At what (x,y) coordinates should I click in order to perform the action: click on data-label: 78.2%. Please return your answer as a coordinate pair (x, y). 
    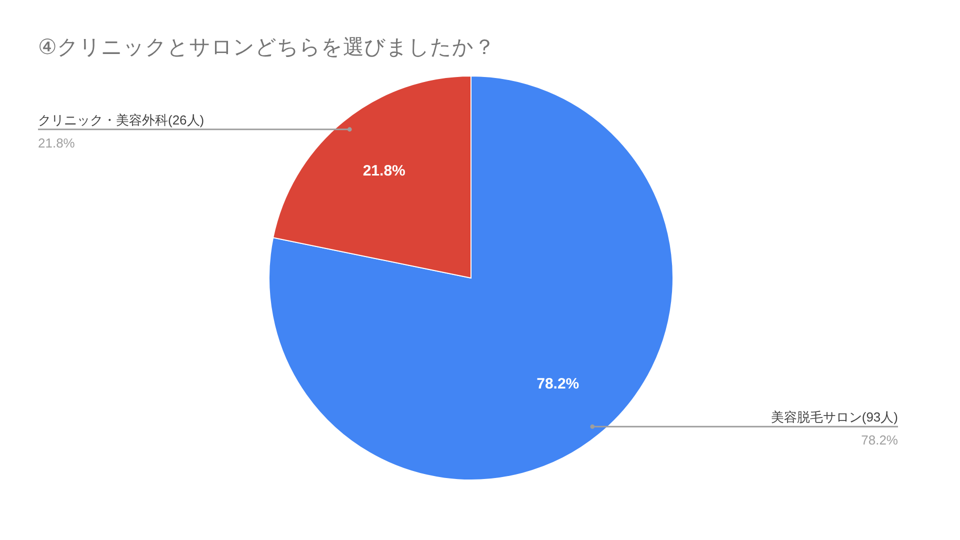
    Looking at the image, I should click on (558, 383).